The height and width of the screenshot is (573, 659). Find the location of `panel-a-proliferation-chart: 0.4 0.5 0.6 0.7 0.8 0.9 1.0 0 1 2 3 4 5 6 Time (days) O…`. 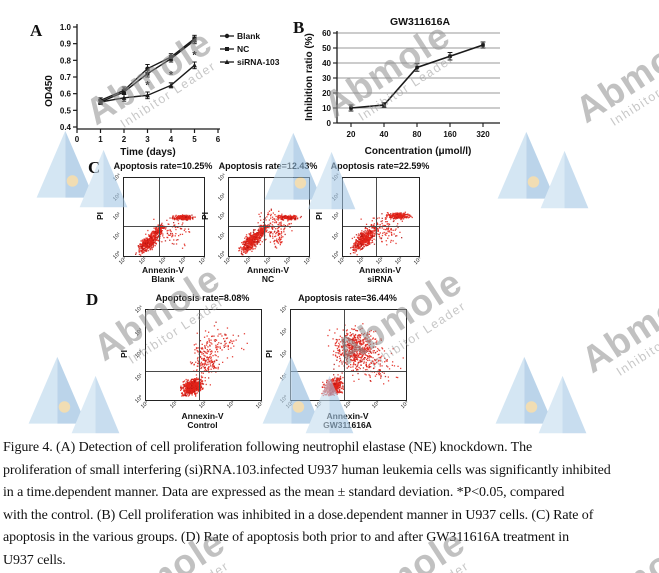

panel-a-proliferation-chart: 0.4 0.5 0.6 0.7 0.8 0.9 1.0 0 1 2 3 4 5 6 Time (days) O… is located at coordinates (162, 90).